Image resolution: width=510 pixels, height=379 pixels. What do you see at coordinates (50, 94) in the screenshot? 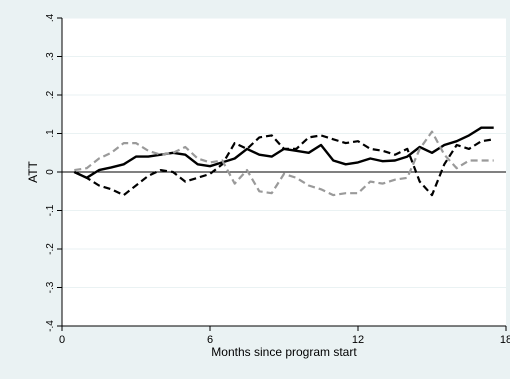
I see `y-tick-label: .2` at bounding box center [50, 94].